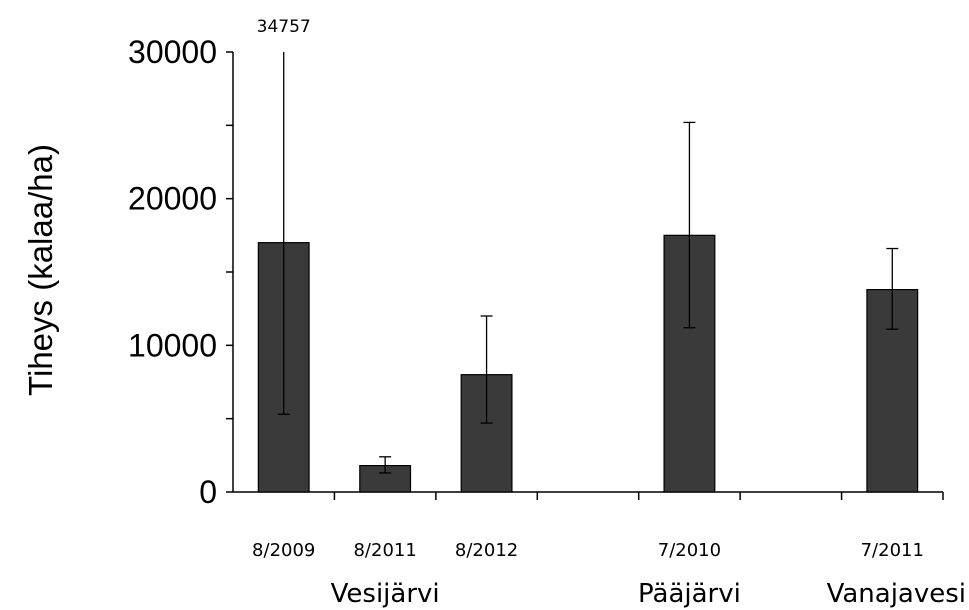  I want to click on y-ticks: 0 10000 20000 30000, so click(180, 272).